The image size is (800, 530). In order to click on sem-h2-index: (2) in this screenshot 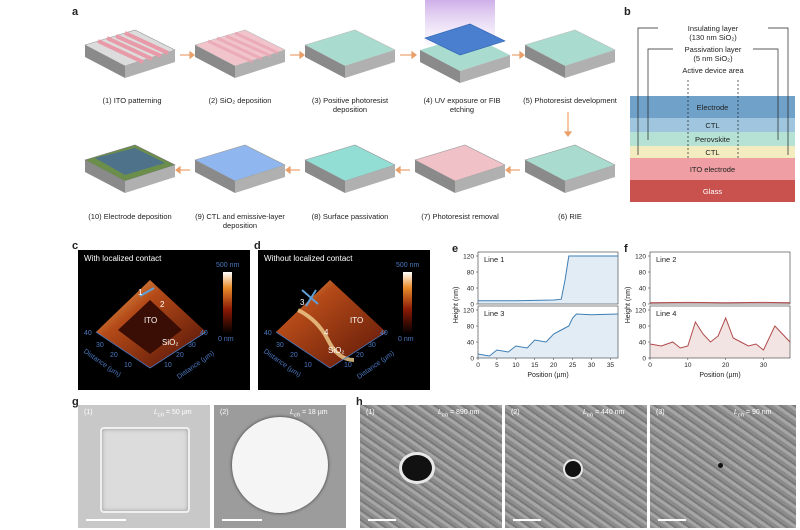, I will do `click(515, 412)`.